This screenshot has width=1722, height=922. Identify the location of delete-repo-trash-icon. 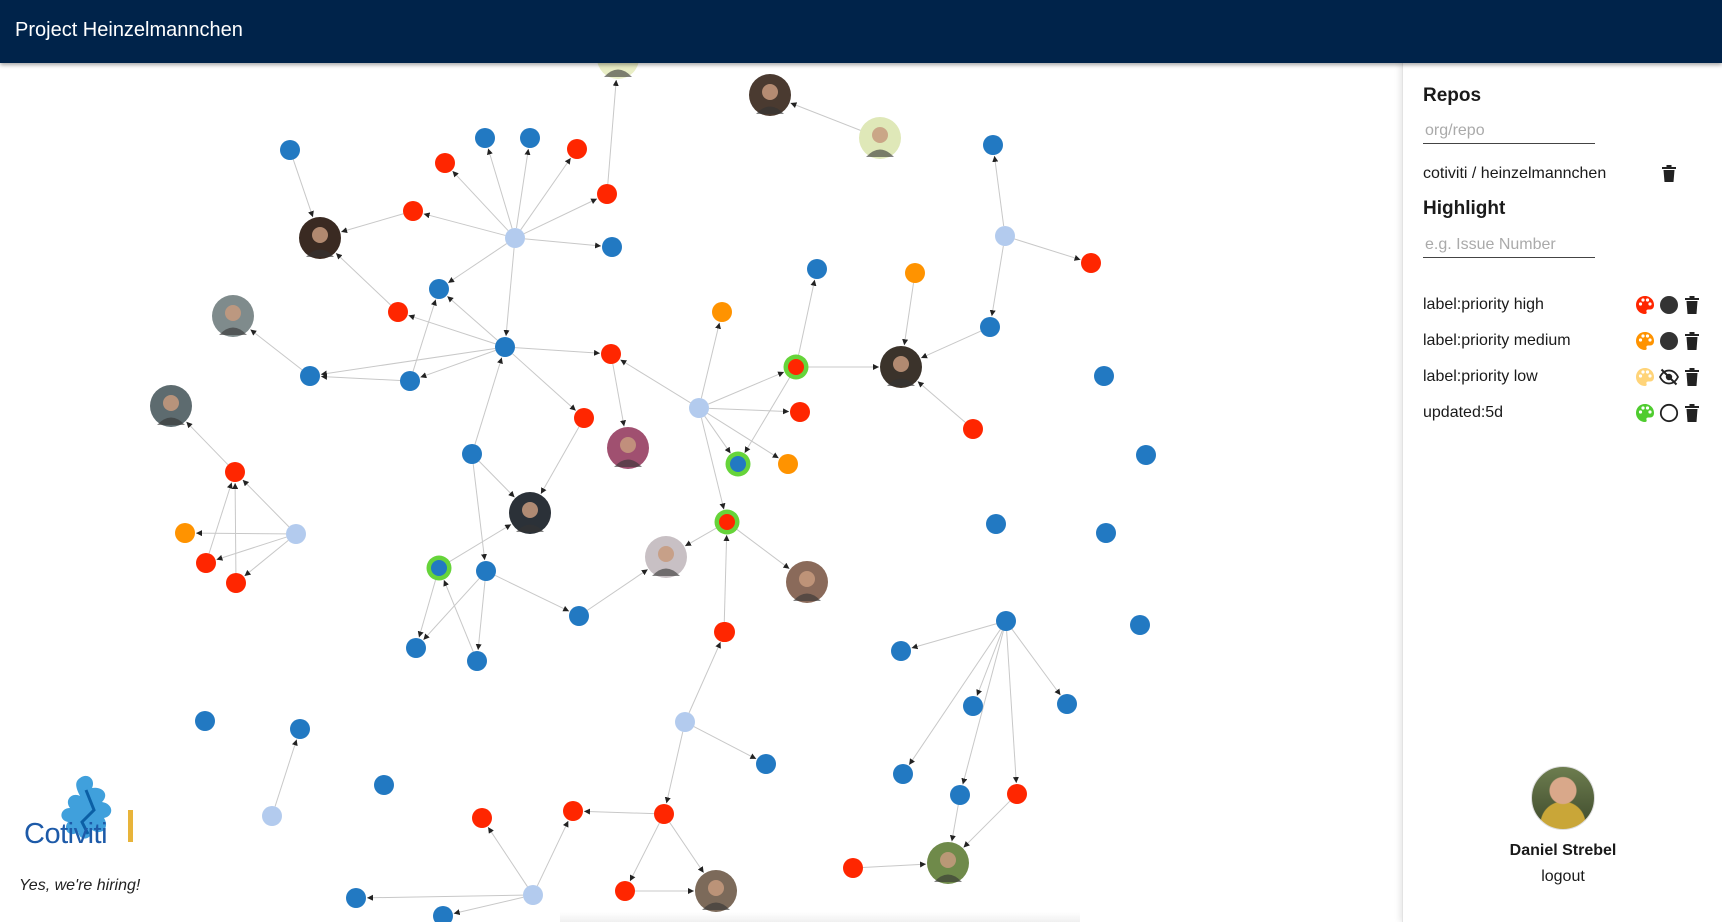
(1669, 173).